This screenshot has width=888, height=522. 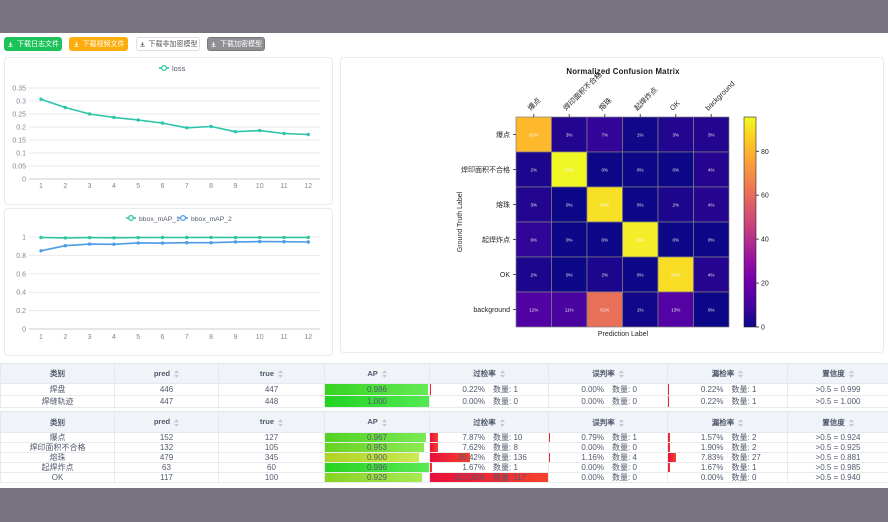 What do you see at coordinates (19, 89) in the screenshot?
I see `svg-text: 0.35` at bounding box center [19, 89].